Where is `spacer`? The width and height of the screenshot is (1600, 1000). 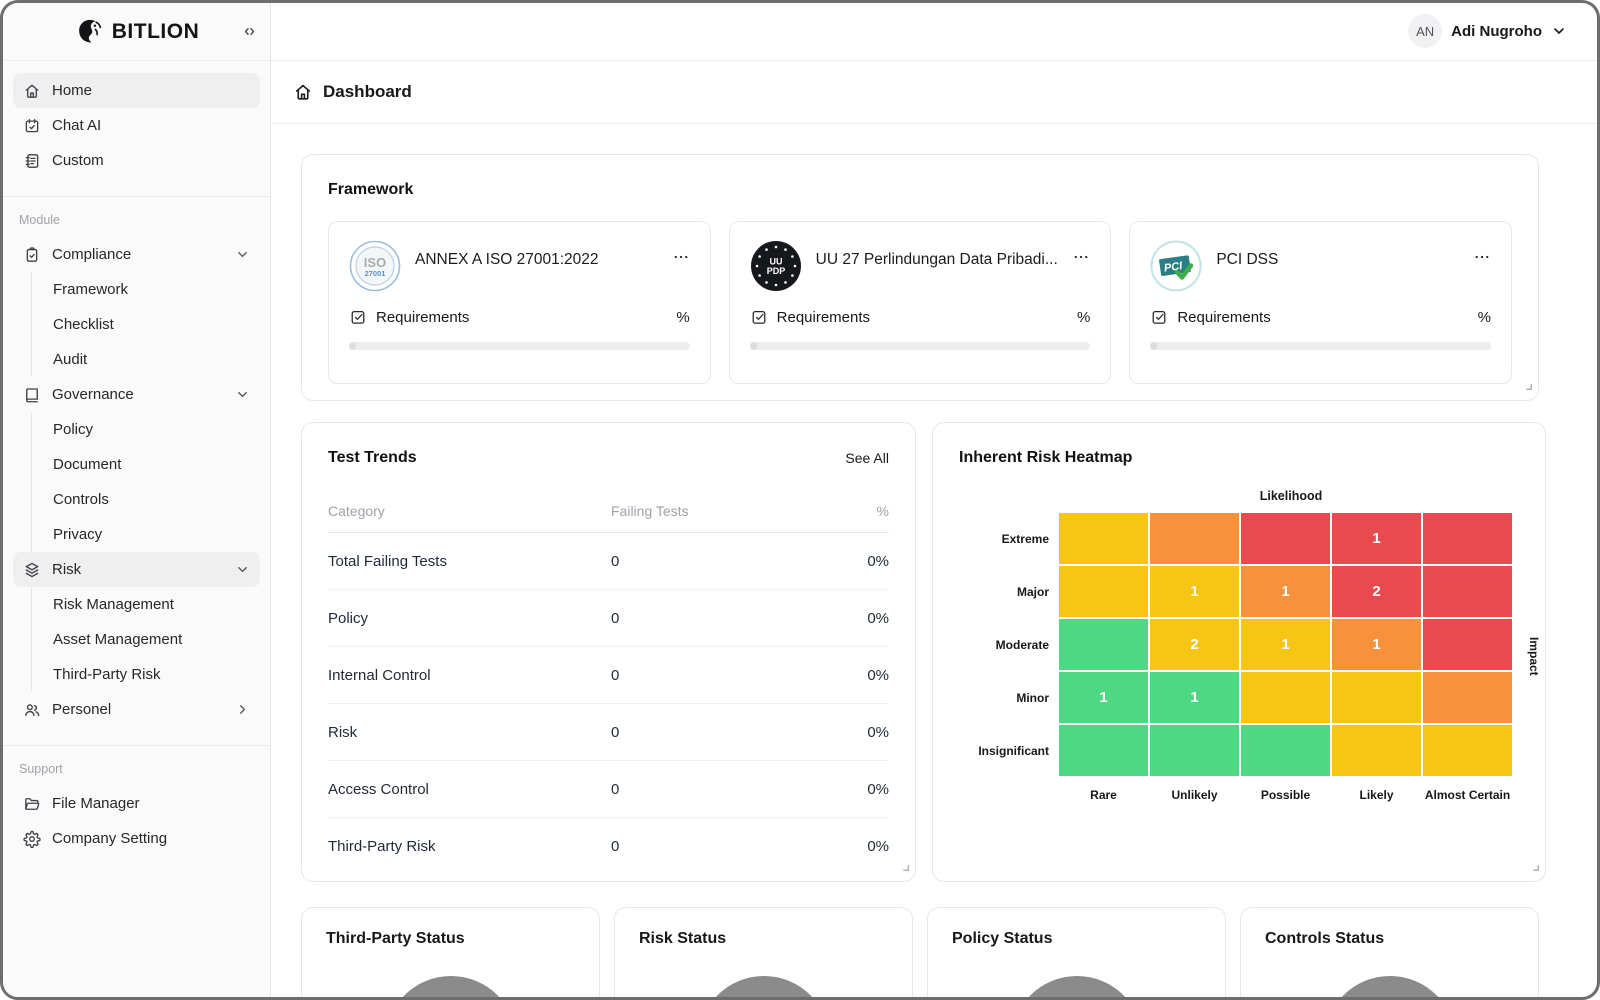 spacer is located at coordinates (1008, 795).